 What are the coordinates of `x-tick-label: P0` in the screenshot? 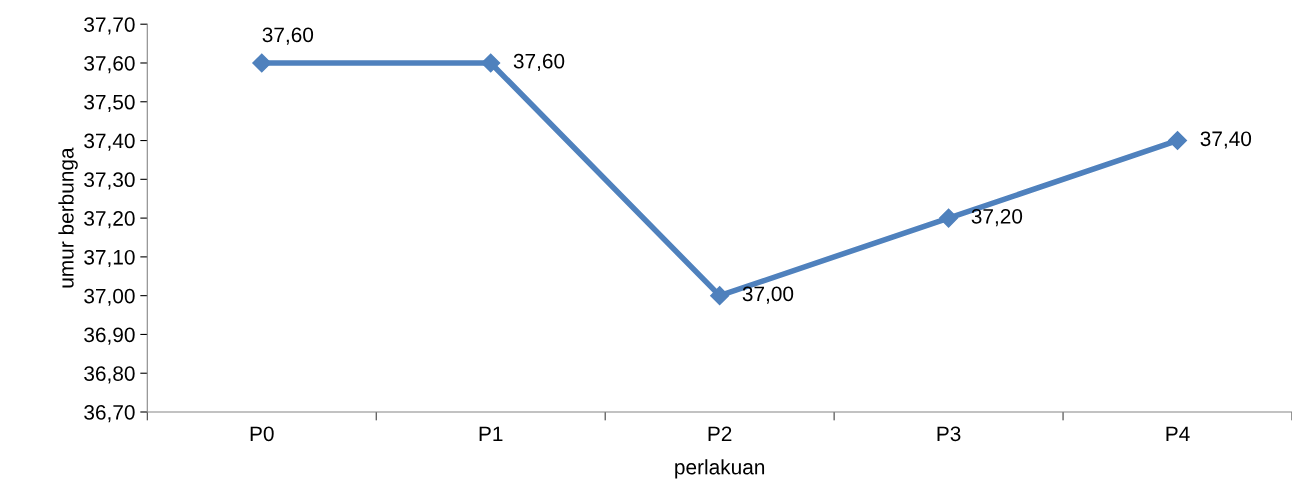 It's located at (262, 434).